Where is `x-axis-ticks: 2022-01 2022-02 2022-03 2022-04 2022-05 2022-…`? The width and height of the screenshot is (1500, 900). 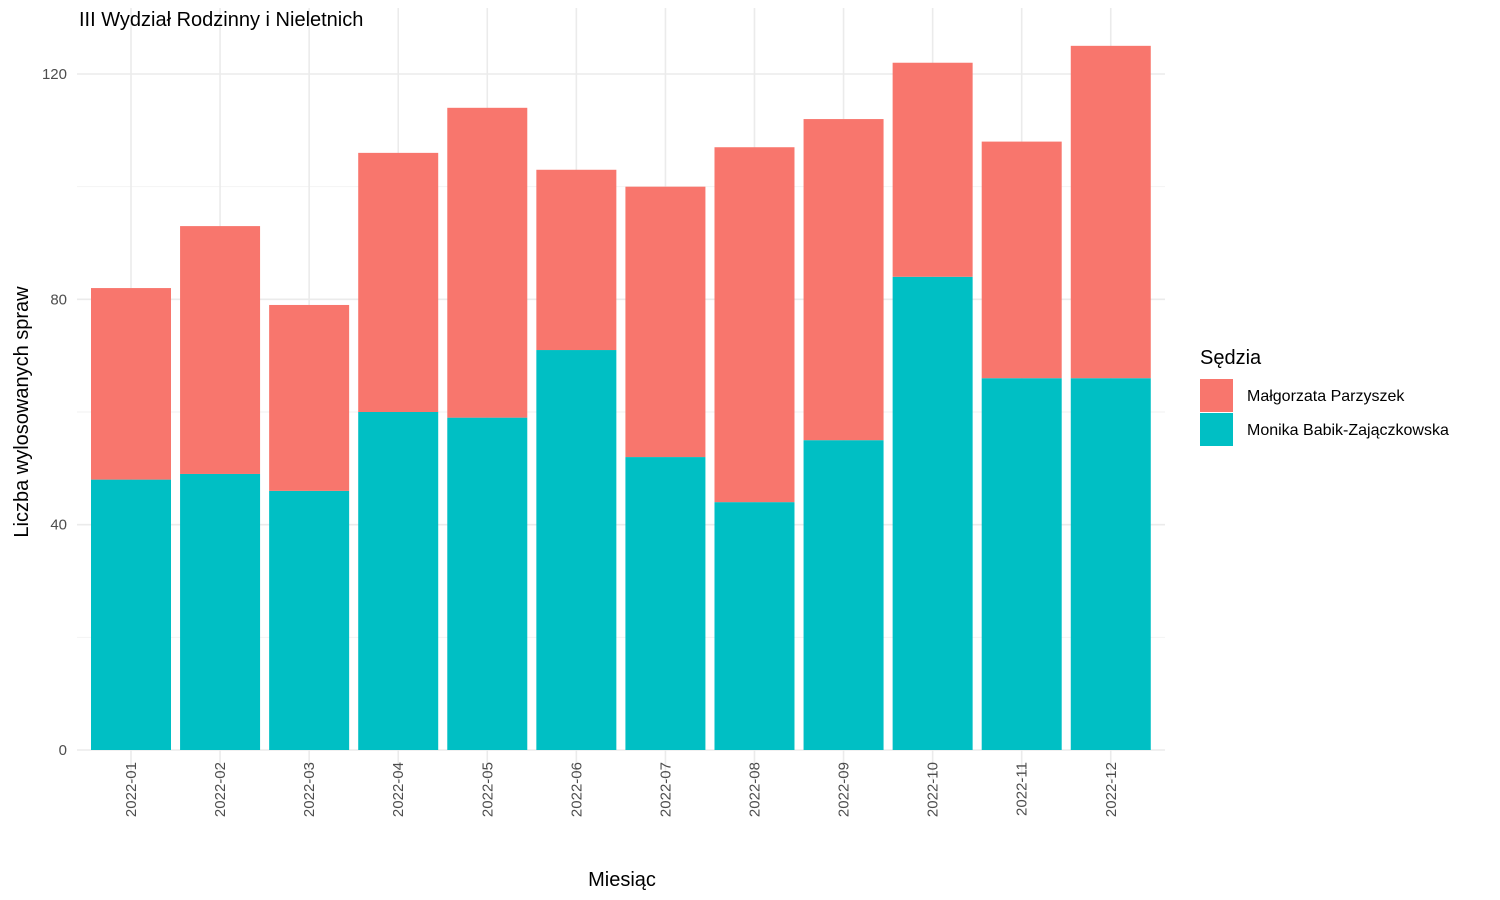
x-axis-ticks: 2022-01 2022-02 2022-03 2022-04 2022-05 2022-… is located at coordinates (621, 789).